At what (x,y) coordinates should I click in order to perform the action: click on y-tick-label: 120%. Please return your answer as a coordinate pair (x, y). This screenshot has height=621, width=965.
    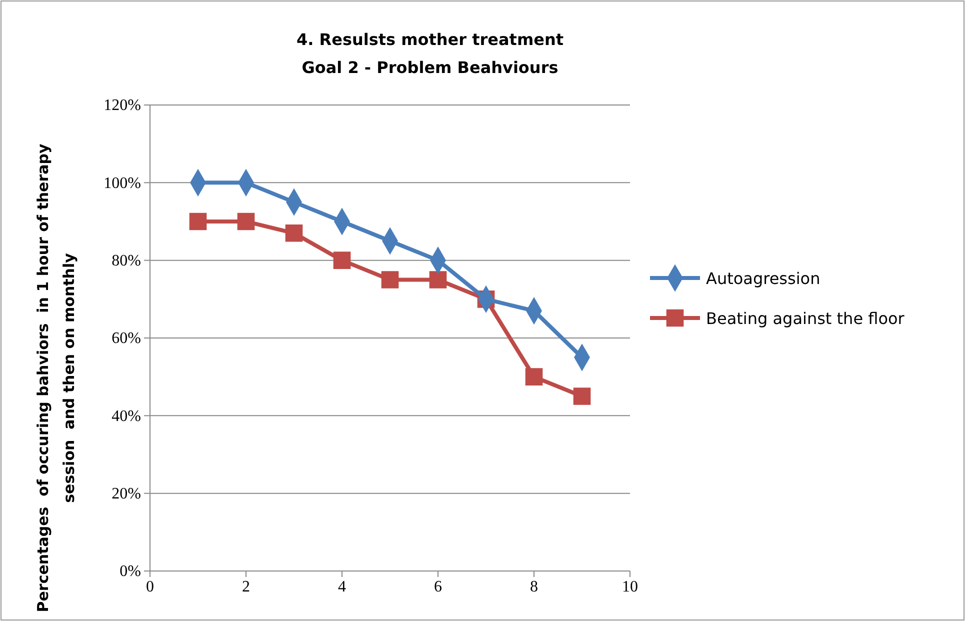
    Looking at the image, I should click on (122, 105).